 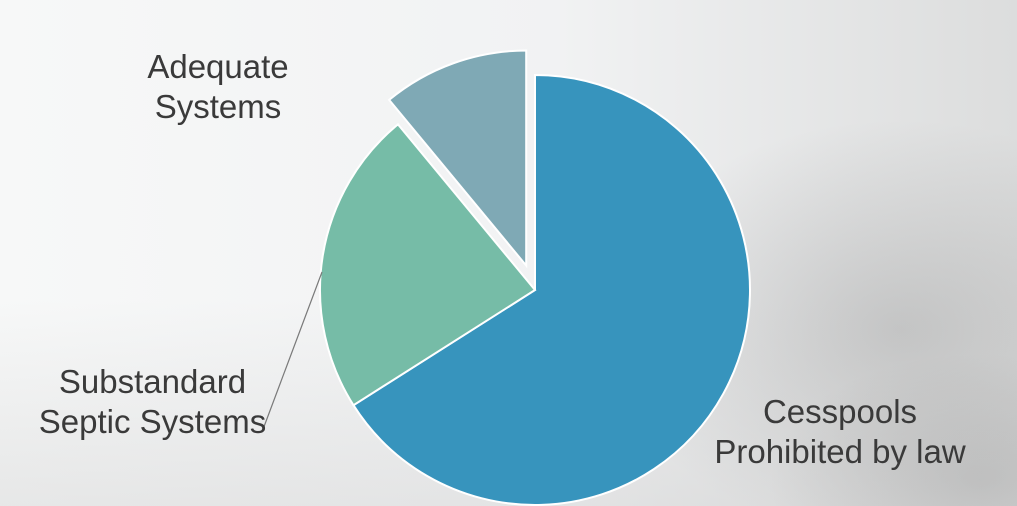 I want to click on label-cesspools-line1: Cesspools, so click(x=840, y=411).